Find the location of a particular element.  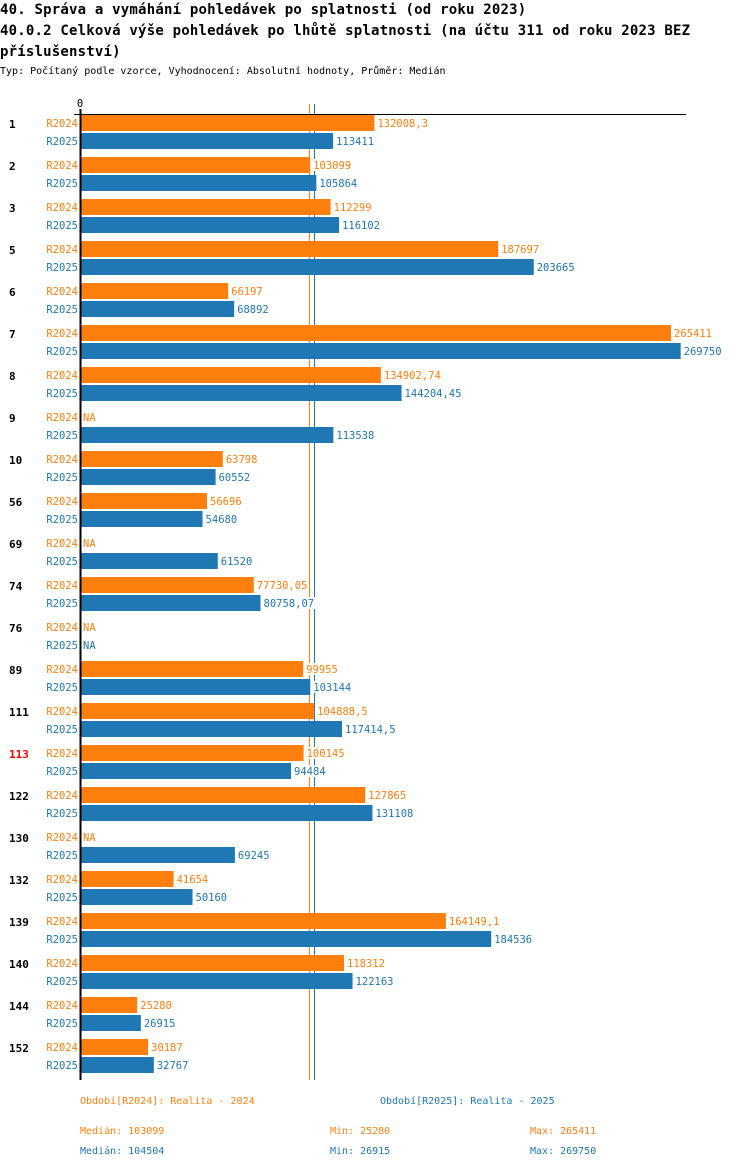

category-label: 140 is located at coordinates (19, 964).